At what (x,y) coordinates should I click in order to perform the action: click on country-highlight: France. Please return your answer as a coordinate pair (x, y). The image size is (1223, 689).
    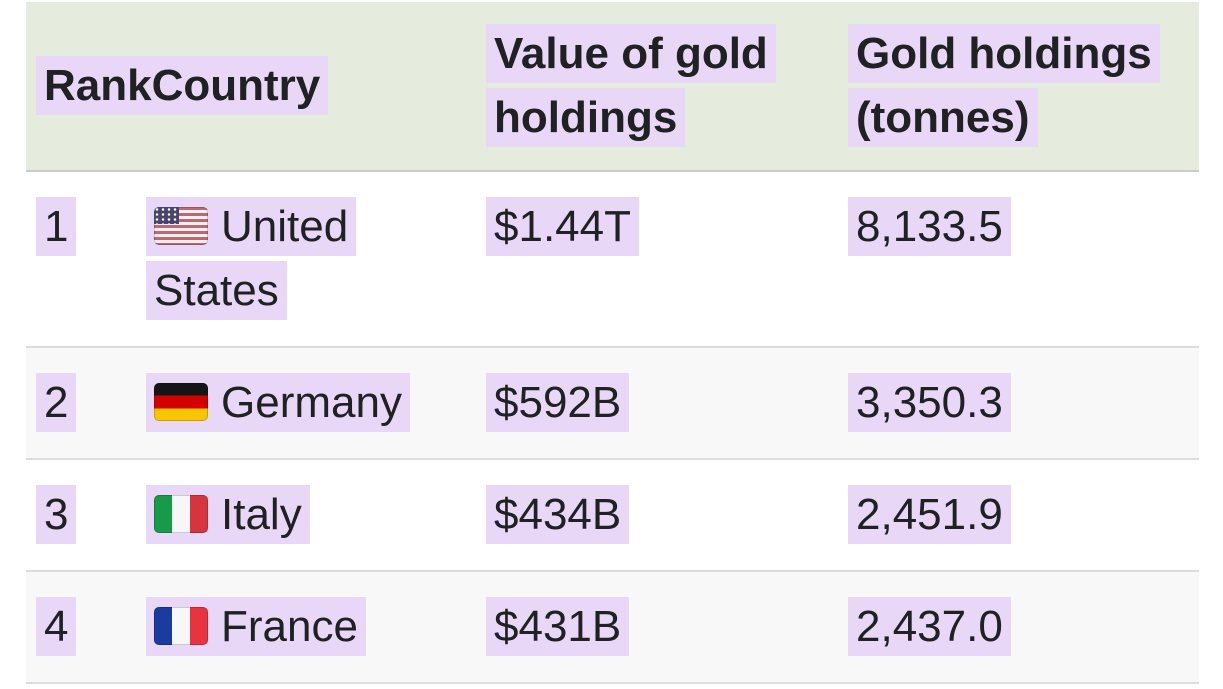
    Looking at the image, I should click on (256, 626).